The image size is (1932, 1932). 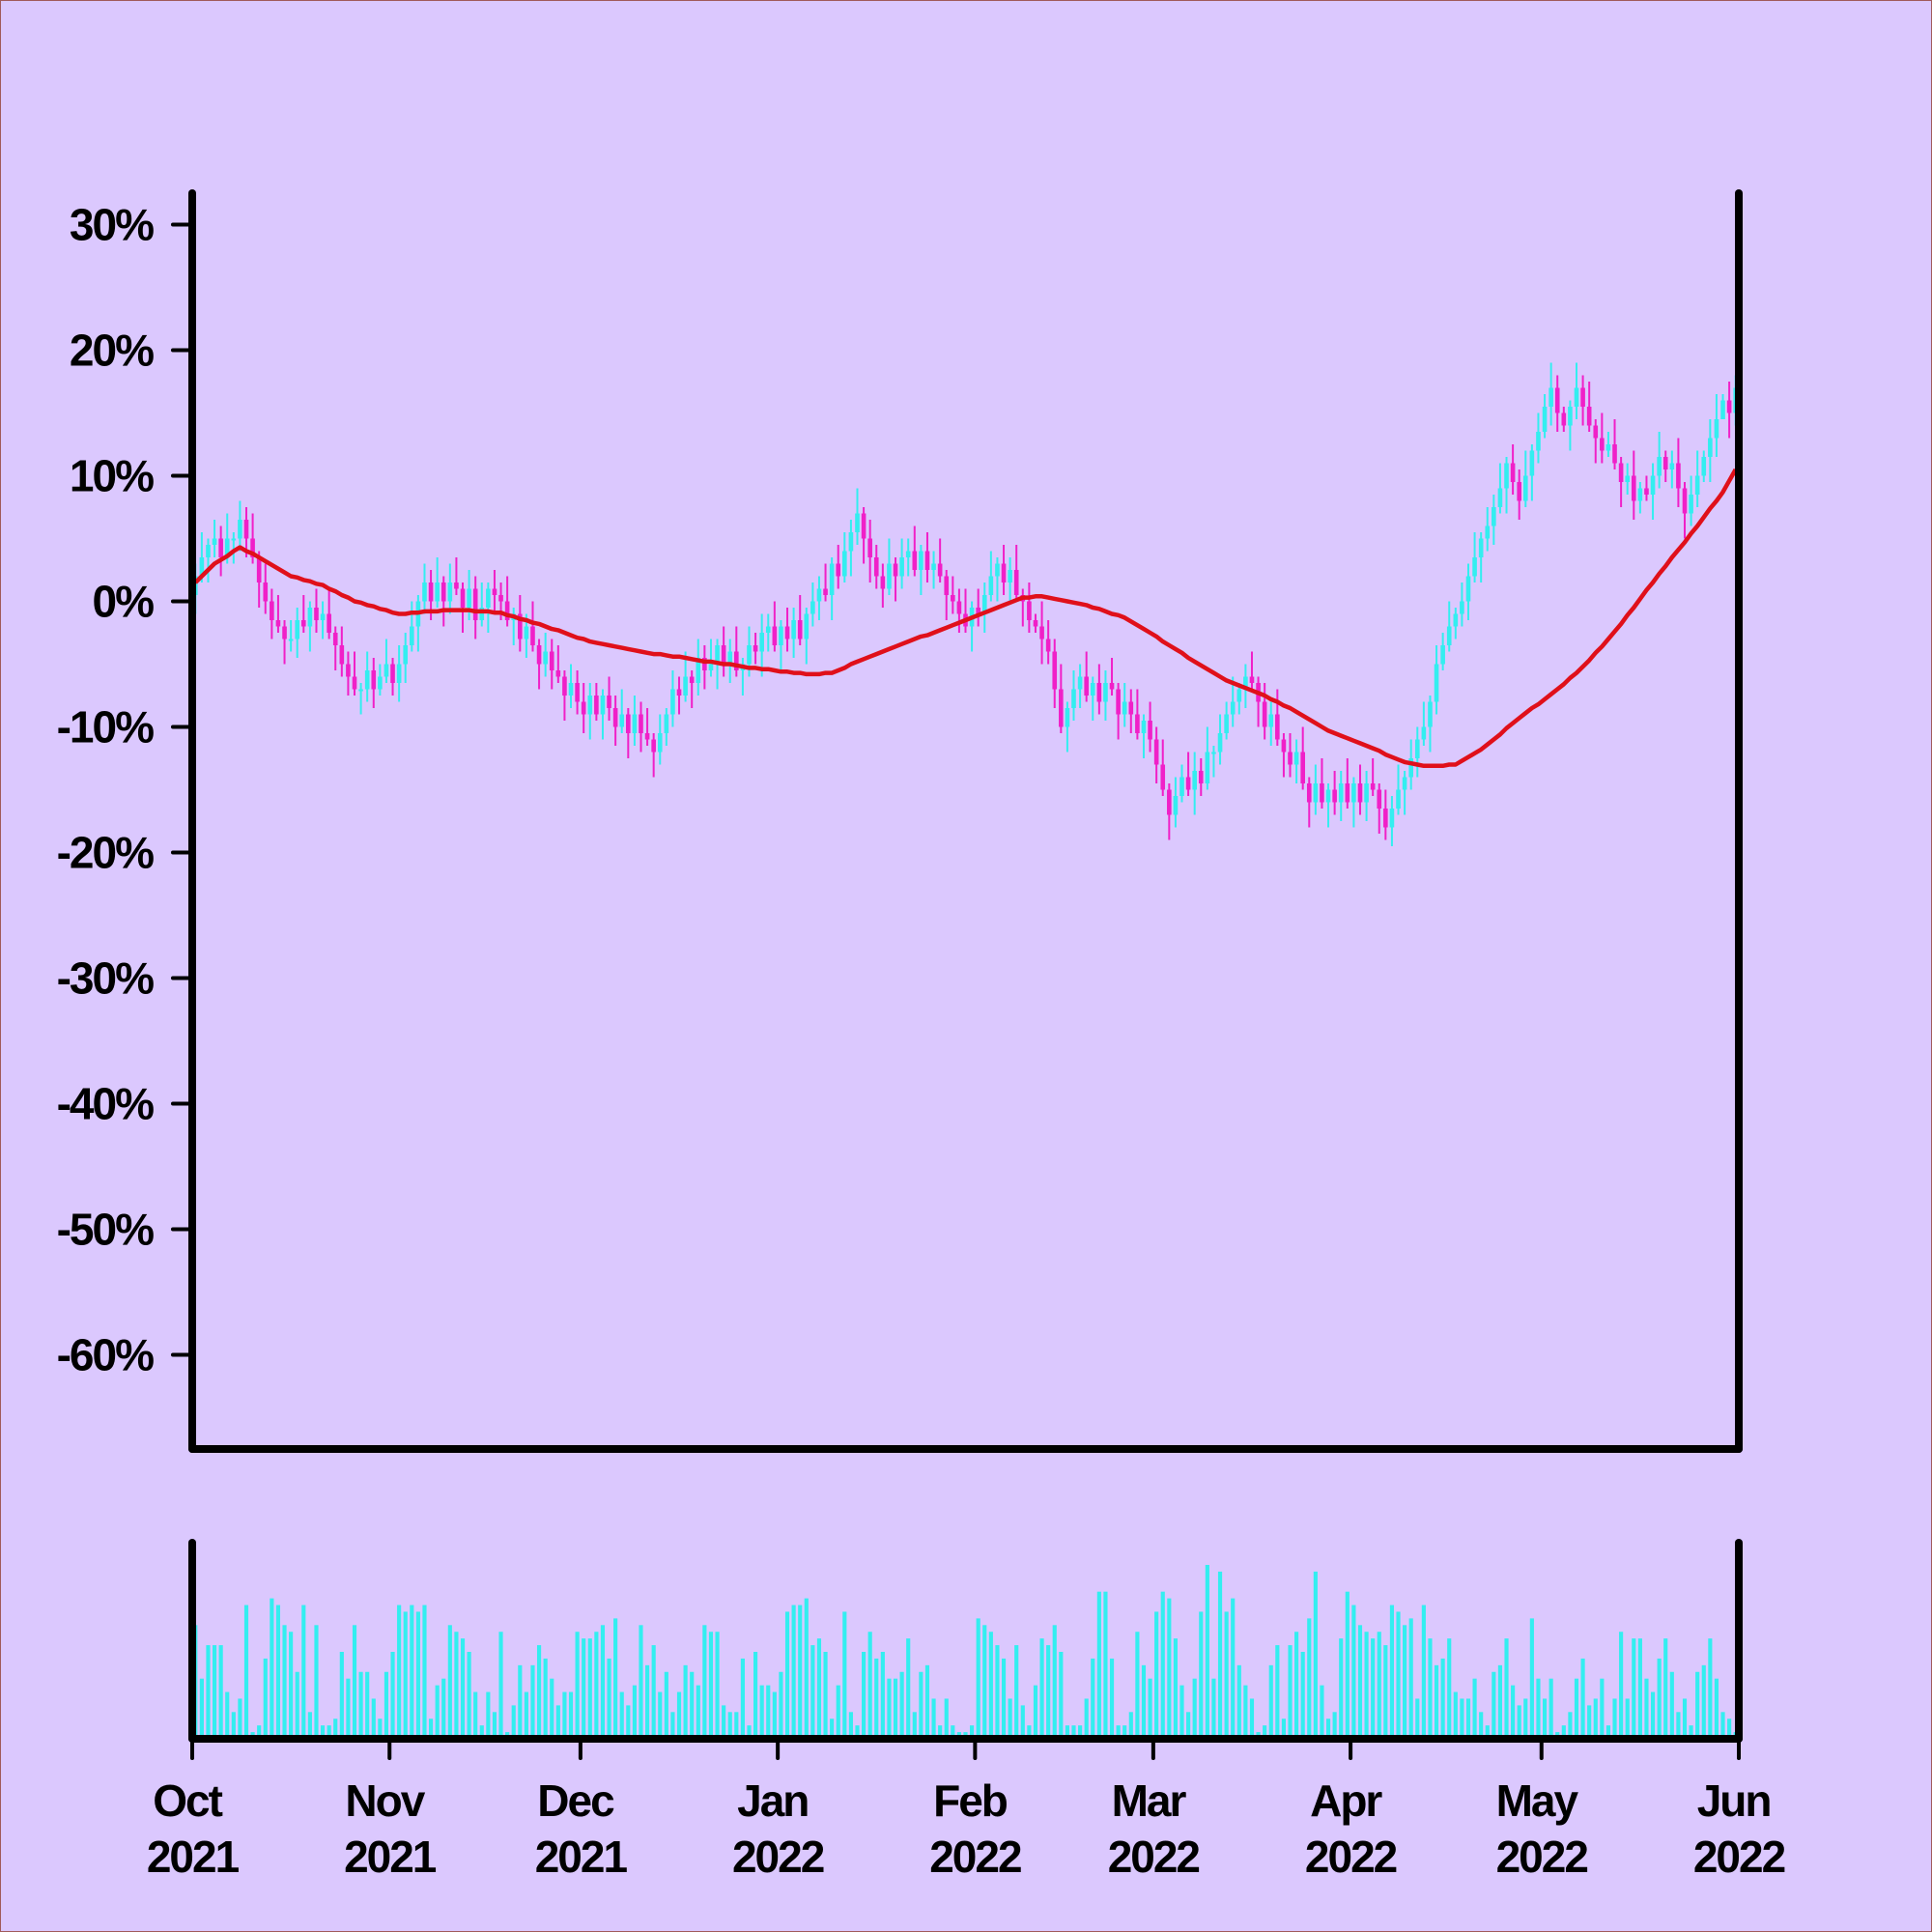 What do you see at coordinates (105, 1355) in the screenshot?
I see `y-tick-label: -60%` at bounding box center [105, 1355].